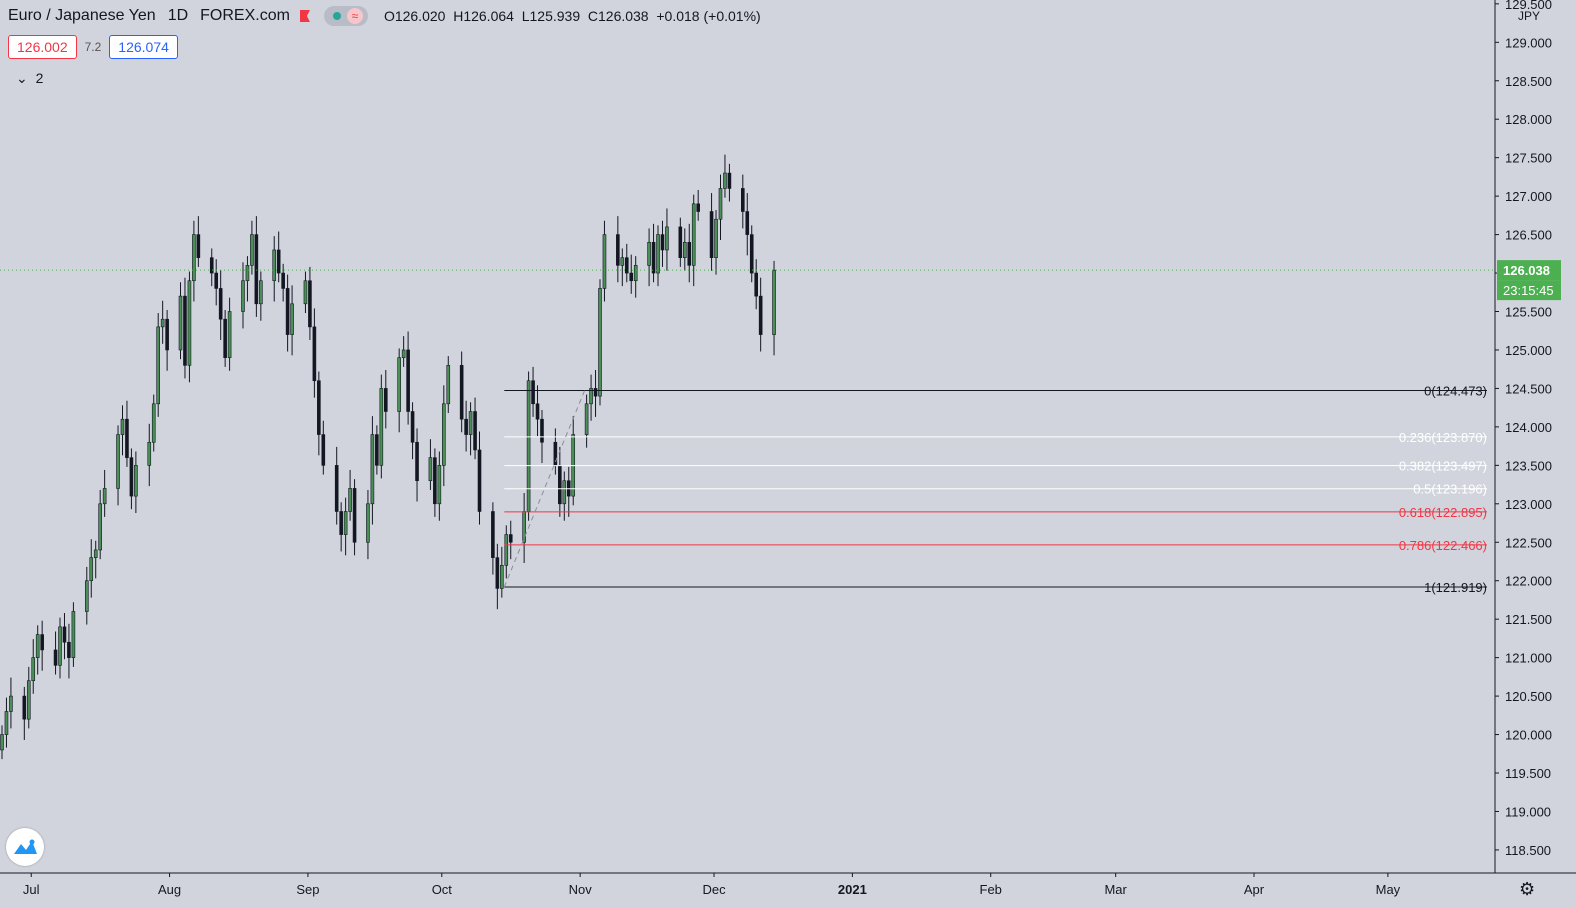  Describe the element at coordinates (29, 78) in the screenshot. I see `indicators-toggle: ⌄ 2` at that location.